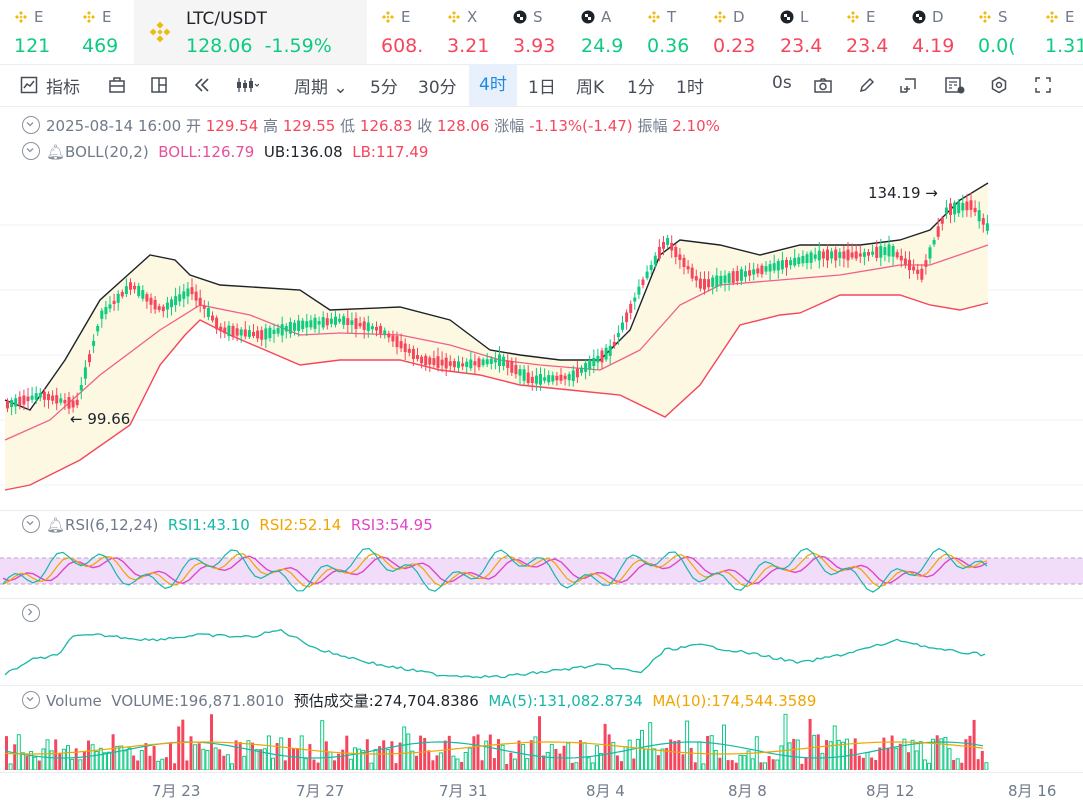  What do you see at coordinates (1043, 85) in the screenshot?
I see `fullscreen-icon` at bounding box center [1043, 85].